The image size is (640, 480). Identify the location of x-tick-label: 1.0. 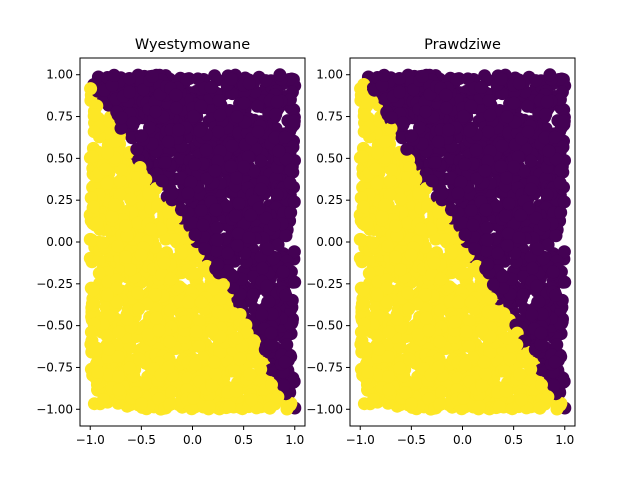
(564, 440).